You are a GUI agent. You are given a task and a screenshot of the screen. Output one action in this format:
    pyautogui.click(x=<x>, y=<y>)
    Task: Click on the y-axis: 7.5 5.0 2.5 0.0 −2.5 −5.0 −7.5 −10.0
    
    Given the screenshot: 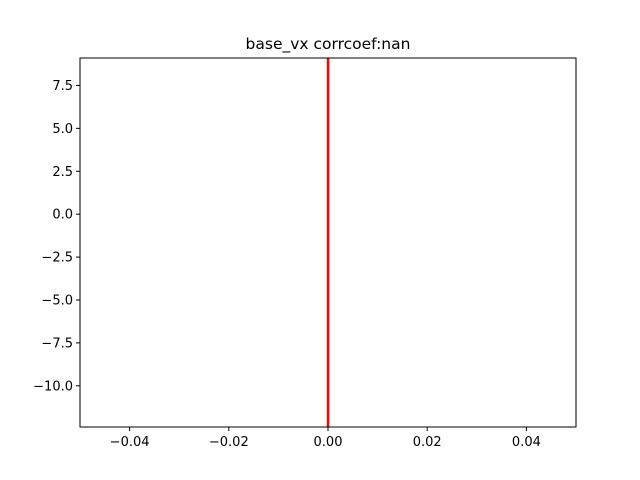 What is the action you would take?
    pyautogui.click(x=56, y=236)
    